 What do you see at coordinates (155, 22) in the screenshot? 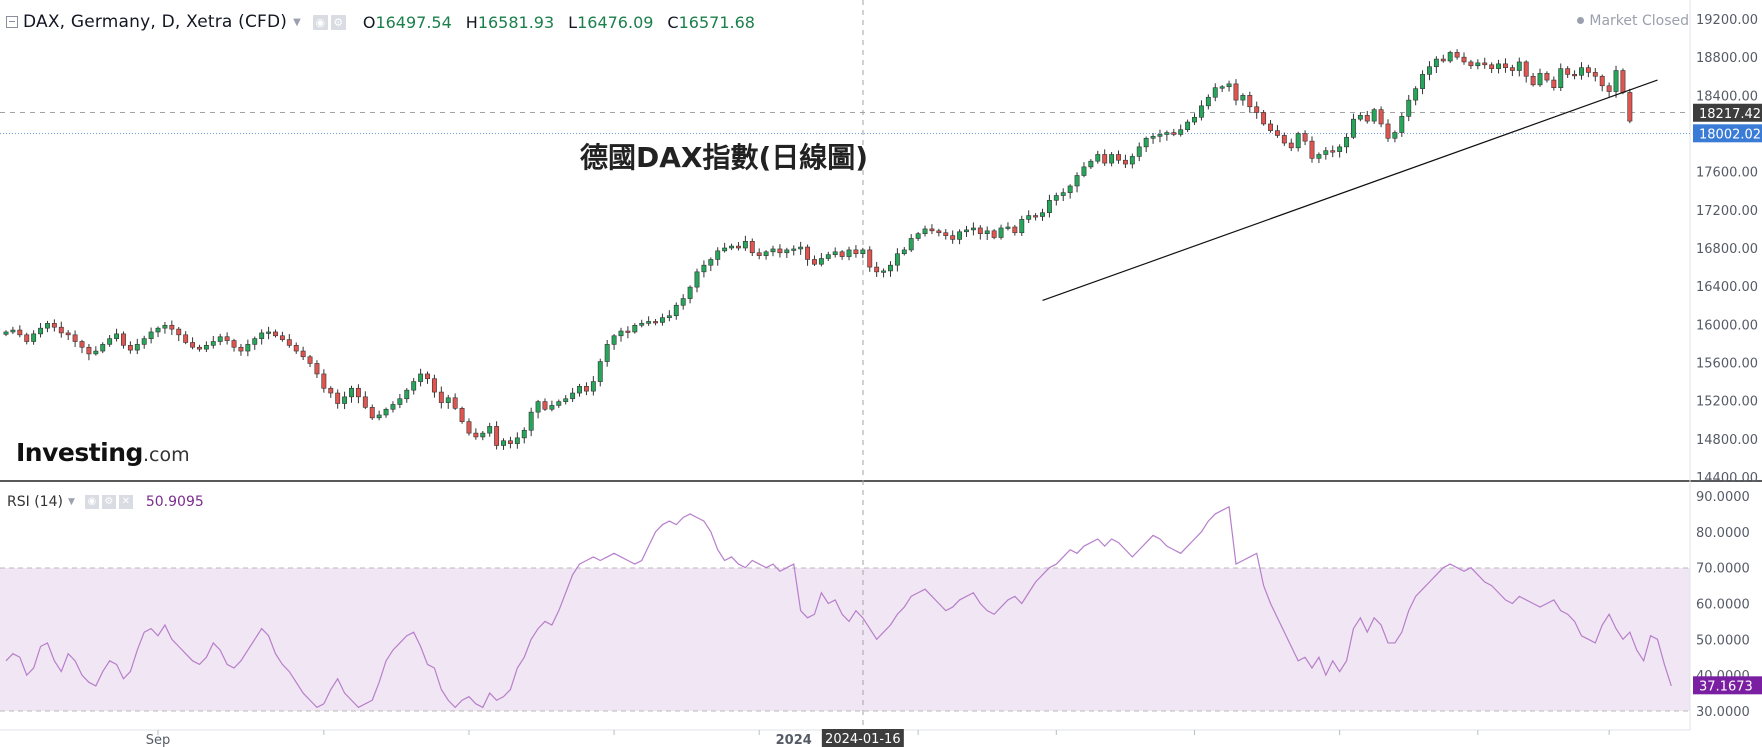
I see `symbol-title: DAX, Germany, D, Xetra (CFD)` at bounding box center [155, 22].